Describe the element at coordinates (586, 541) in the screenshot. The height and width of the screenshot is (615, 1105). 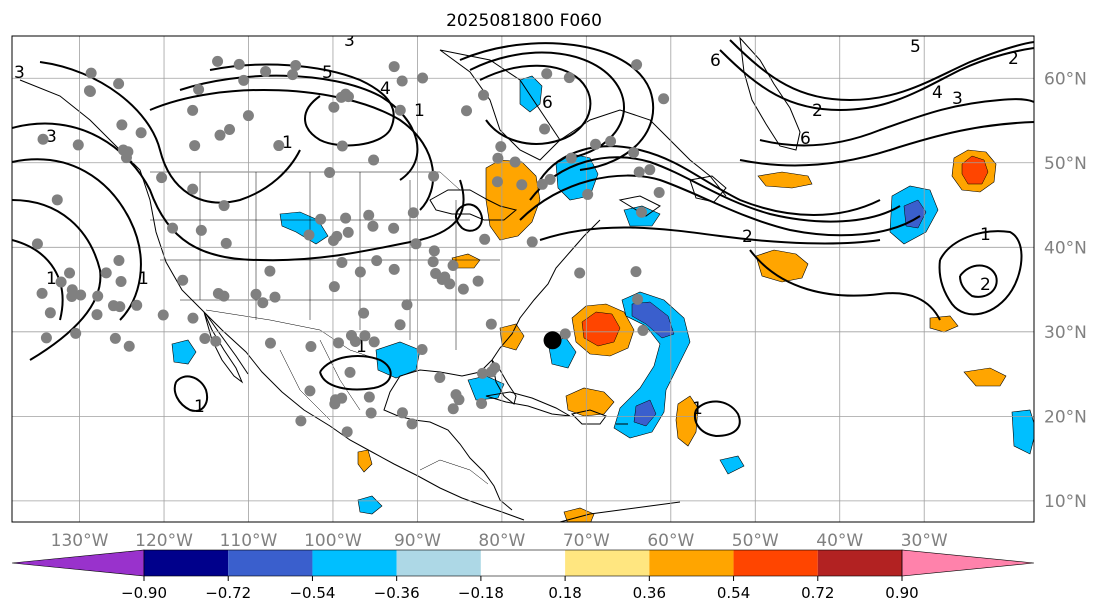
I see `longitude-tick-label: 70°W` at that location.